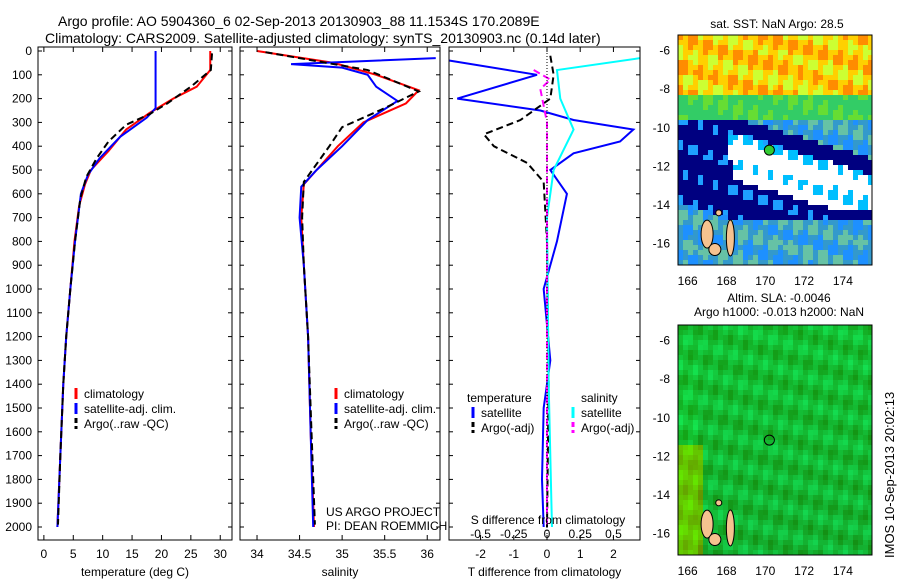  I want to click on series-s-satellite, so click(593, 292).